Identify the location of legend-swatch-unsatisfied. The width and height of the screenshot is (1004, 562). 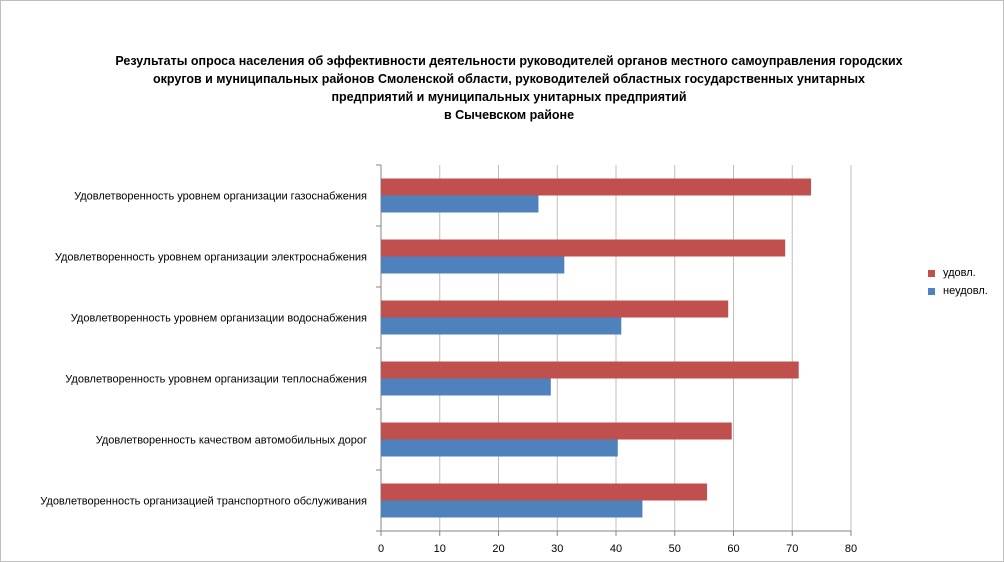
(931, 291).